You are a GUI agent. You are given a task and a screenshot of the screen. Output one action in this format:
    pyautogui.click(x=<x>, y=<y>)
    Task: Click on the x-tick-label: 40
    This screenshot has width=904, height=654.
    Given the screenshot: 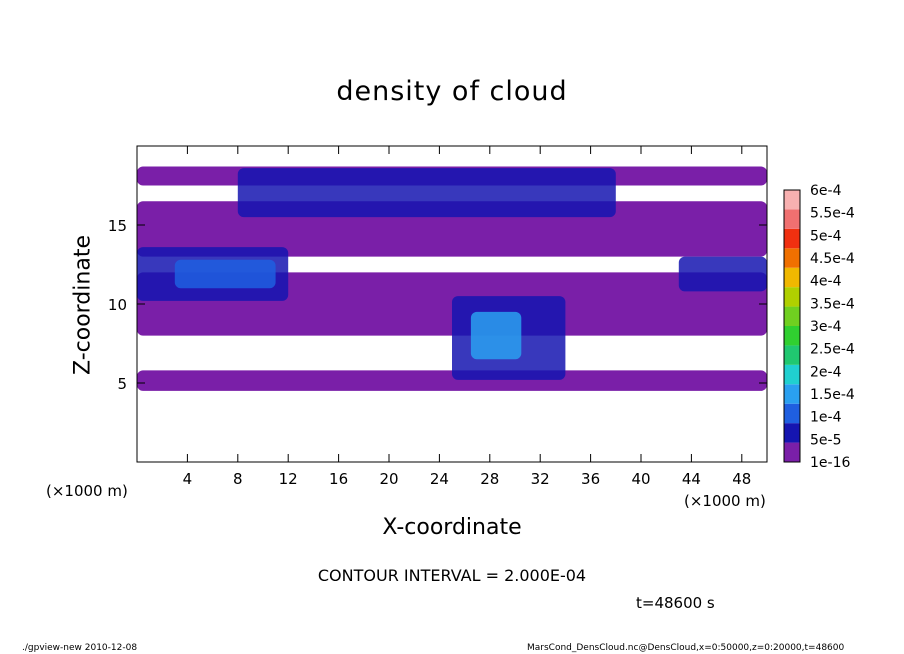 What is the action you would take?
    pyautogui.click(x=640, y=479)
    